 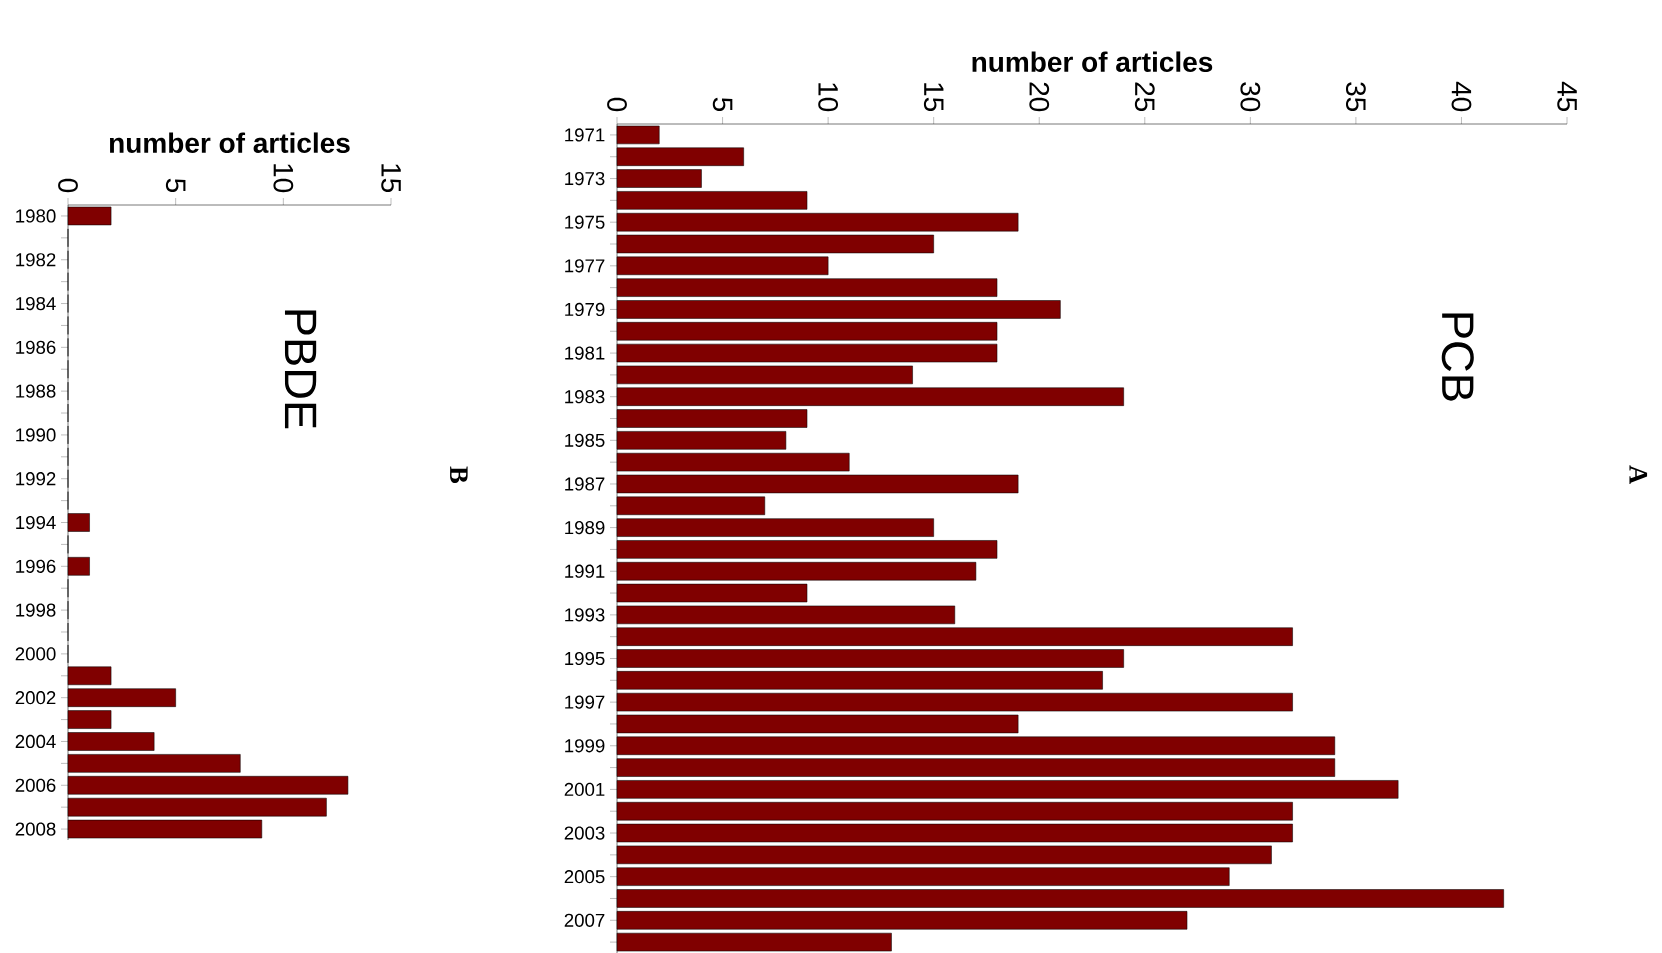 I want to click on y-tick-label: 1999, so click(x=585, y=746).